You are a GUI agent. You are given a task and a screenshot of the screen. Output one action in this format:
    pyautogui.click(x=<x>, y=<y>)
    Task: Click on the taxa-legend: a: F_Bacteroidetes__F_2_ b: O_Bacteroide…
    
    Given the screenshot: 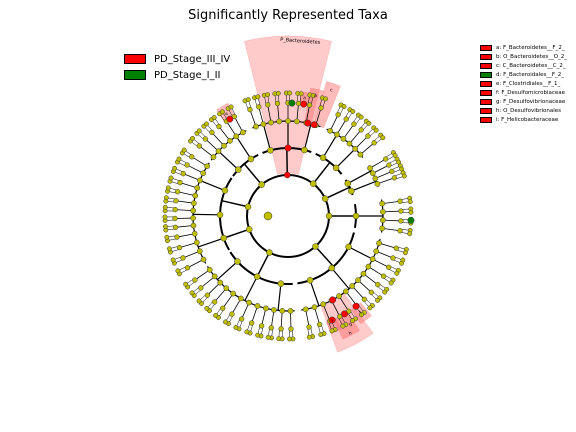 What is the action you would take?
    pyautogui.click(x=523, y=83)
    